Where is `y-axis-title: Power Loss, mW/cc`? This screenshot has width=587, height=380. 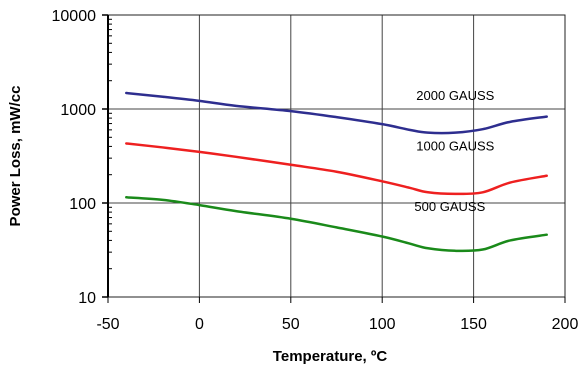
y-axis-title: Power Loss, mW/cc is located at coordinates (15, 156).